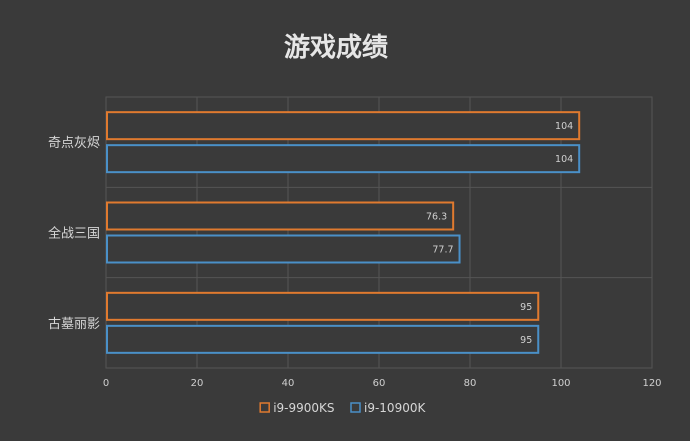 Image resolution: width=690 pixels, height=441 pixels. Describe the element at coordinates (436, 217) in the screenshot. I see `data-label: 76.3` at that location.